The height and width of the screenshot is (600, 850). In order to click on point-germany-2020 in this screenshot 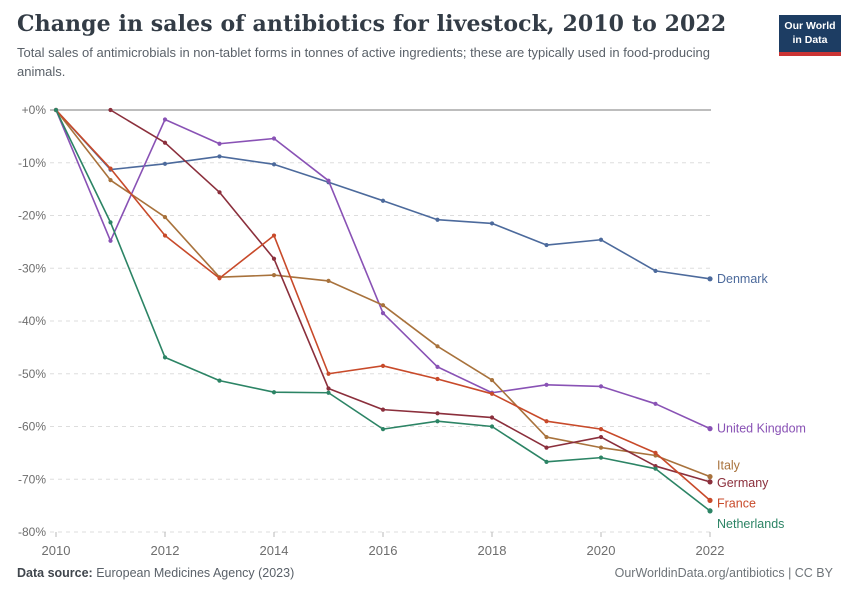, I will do `click(601, 437)`.